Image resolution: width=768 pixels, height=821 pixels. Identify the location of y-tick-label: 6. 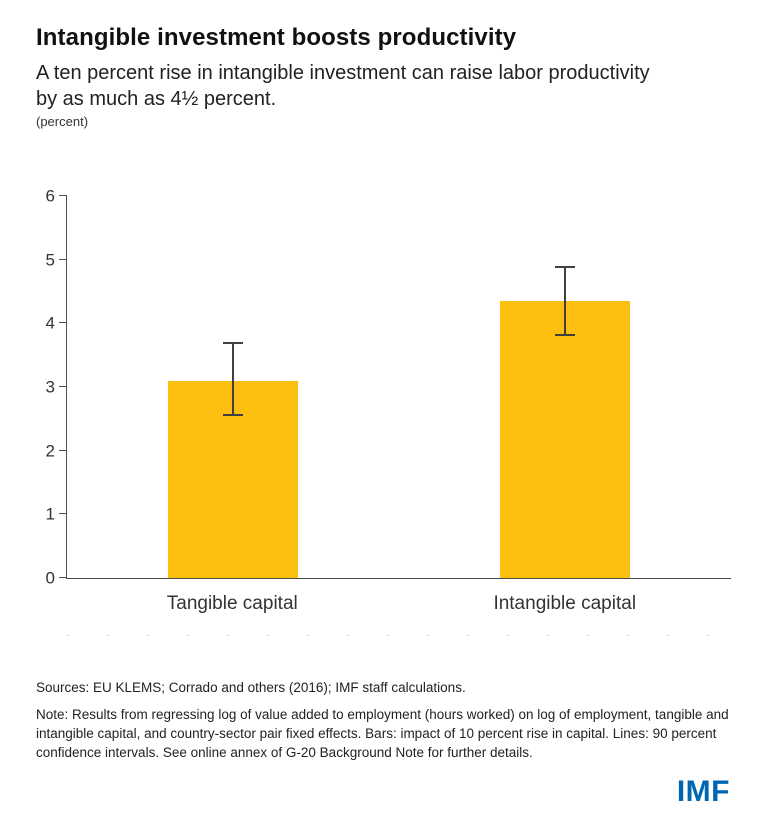
(50, 196).